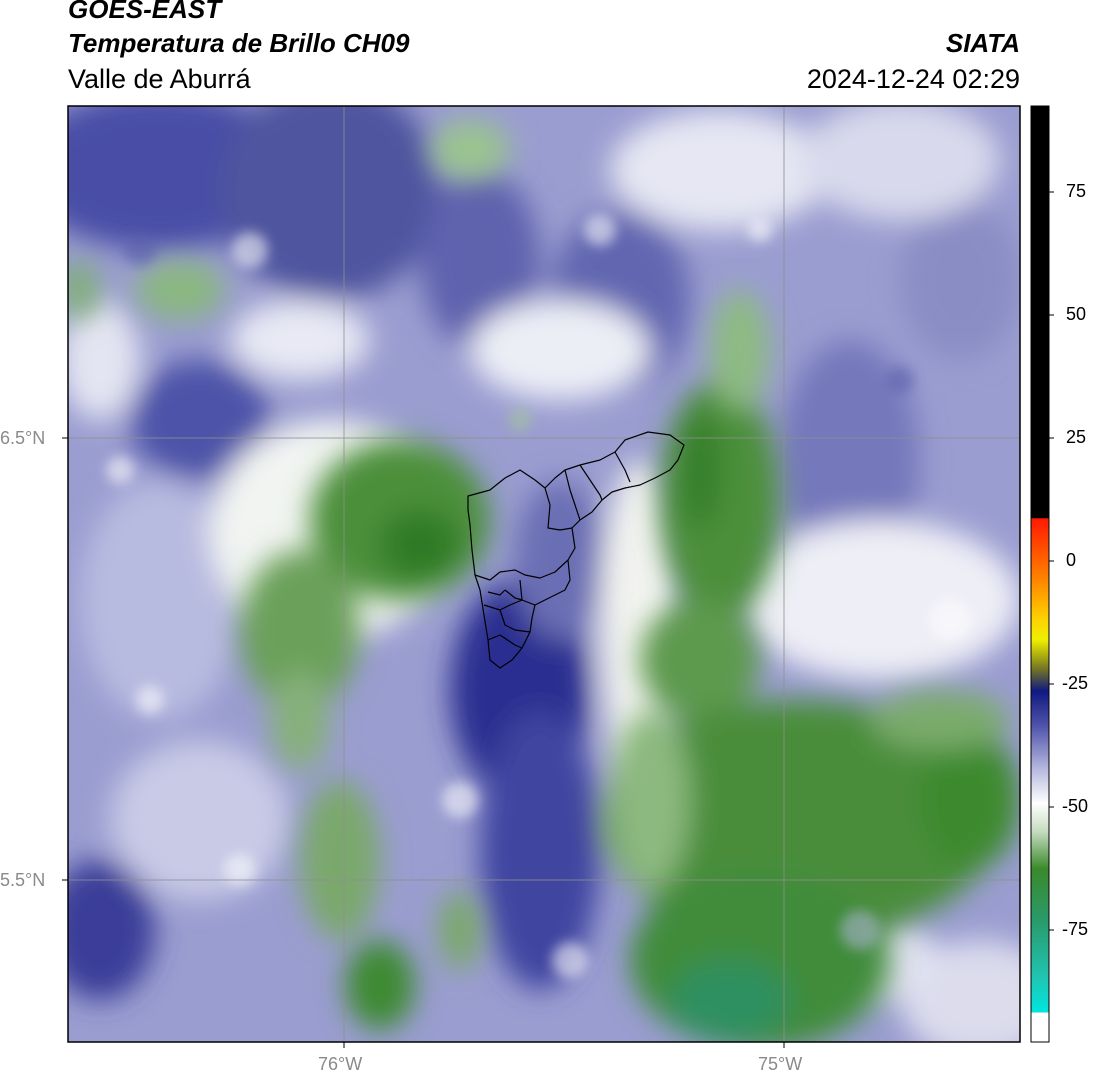  What do you see at coordinates (521, 570) in the screenshot?
I see `boundary-medellin-north` at bounding box center [521, 570].